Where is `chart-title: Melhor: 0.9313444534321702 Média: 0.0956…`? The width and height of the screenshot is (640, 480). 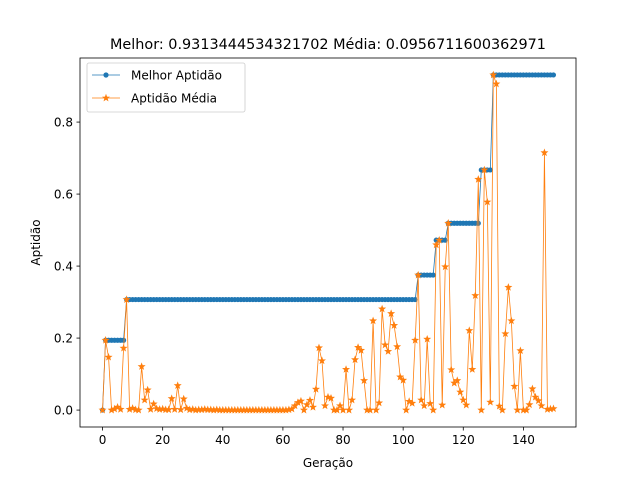
chart-title: Melhor: 0.9313444534321702 Média: 0.0956… is located at coordinates (328, 45).